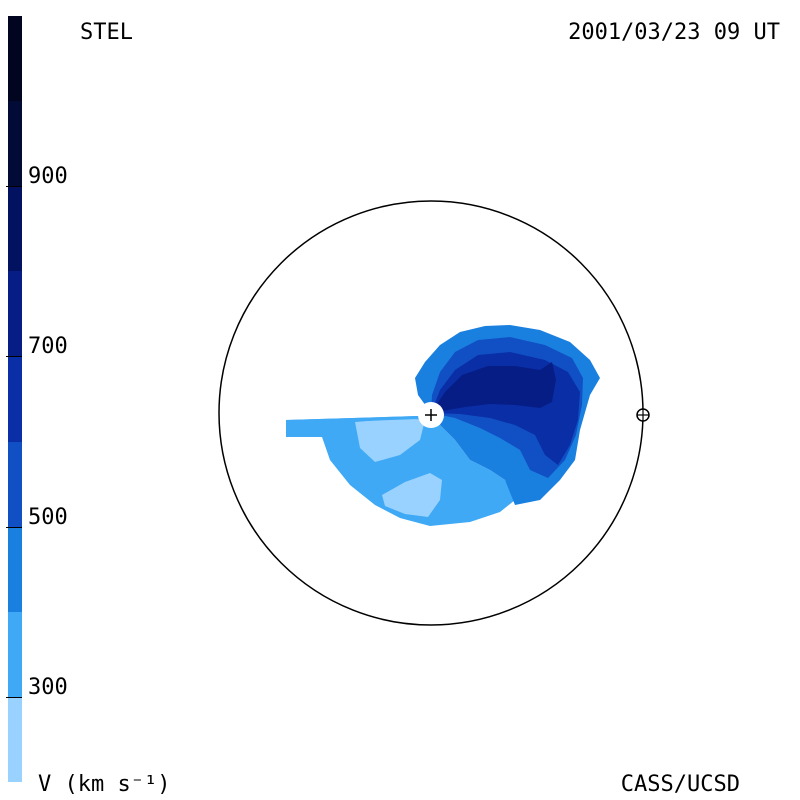 The image size is (800, 800). I want to click on colorbar-tick-label: 500, so click(48, 517).